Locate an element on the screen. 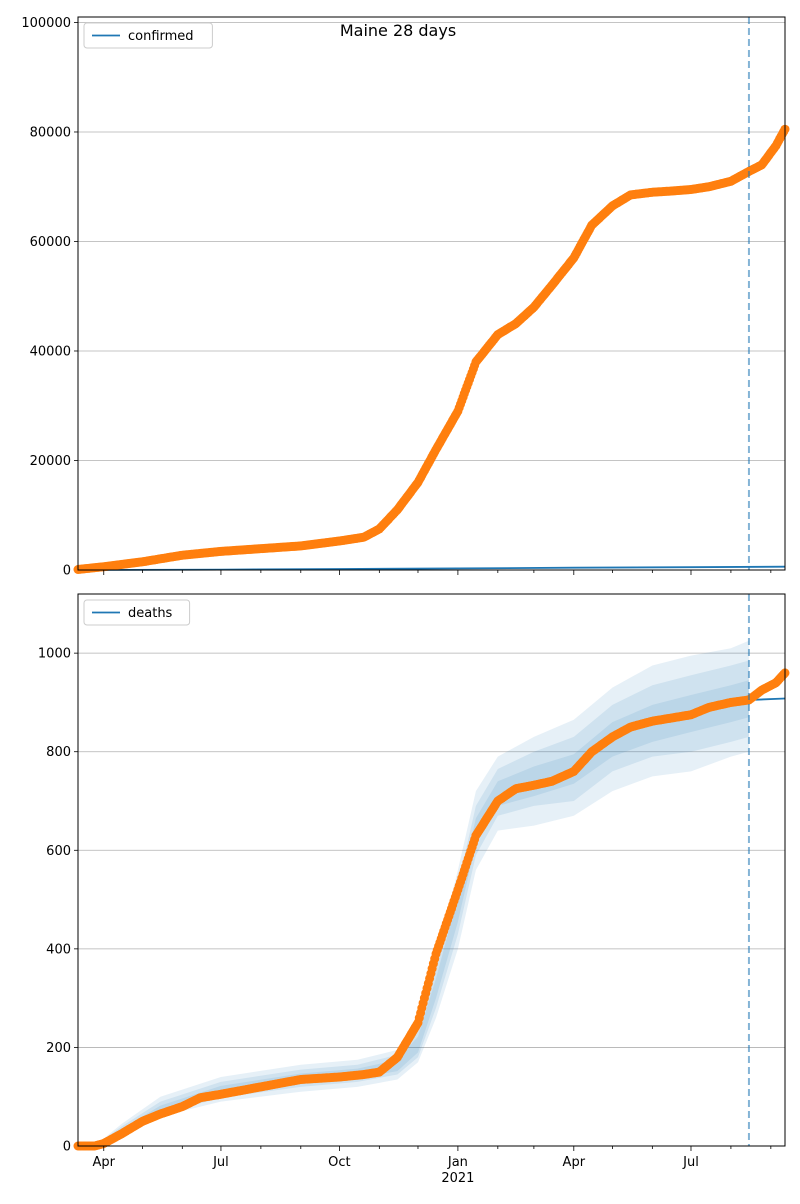 This screenshot has height=1204, width=800. figure-title: Maine 28 days is located at coordinates (398, 30).